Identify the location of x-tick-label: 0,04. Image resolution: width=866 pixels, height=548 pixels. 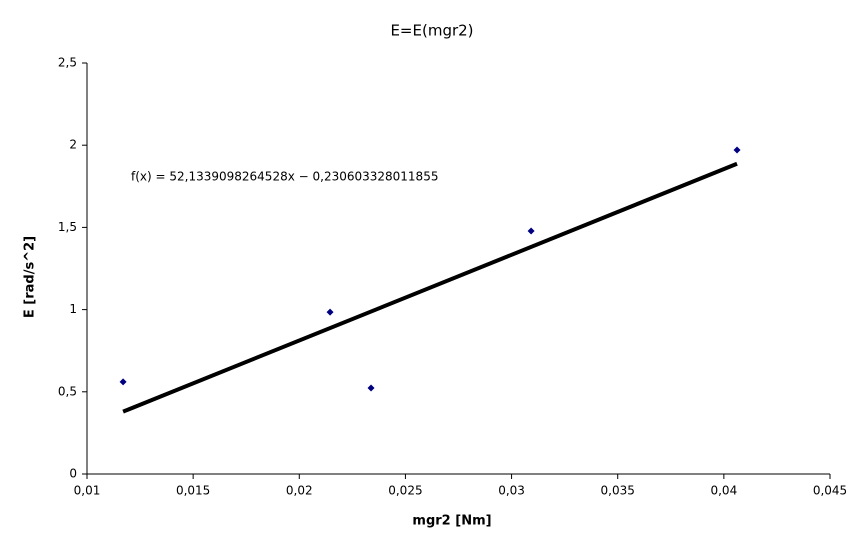
(723, 491).